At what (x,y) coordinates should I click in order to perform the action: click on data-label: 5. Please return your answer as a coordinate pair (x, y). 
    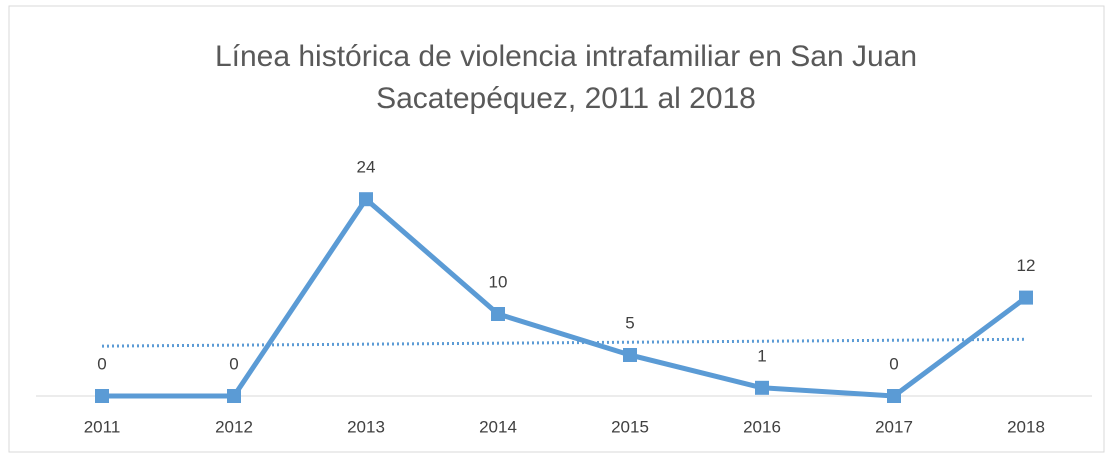
    Looking at the image, I should click on (629, 322).